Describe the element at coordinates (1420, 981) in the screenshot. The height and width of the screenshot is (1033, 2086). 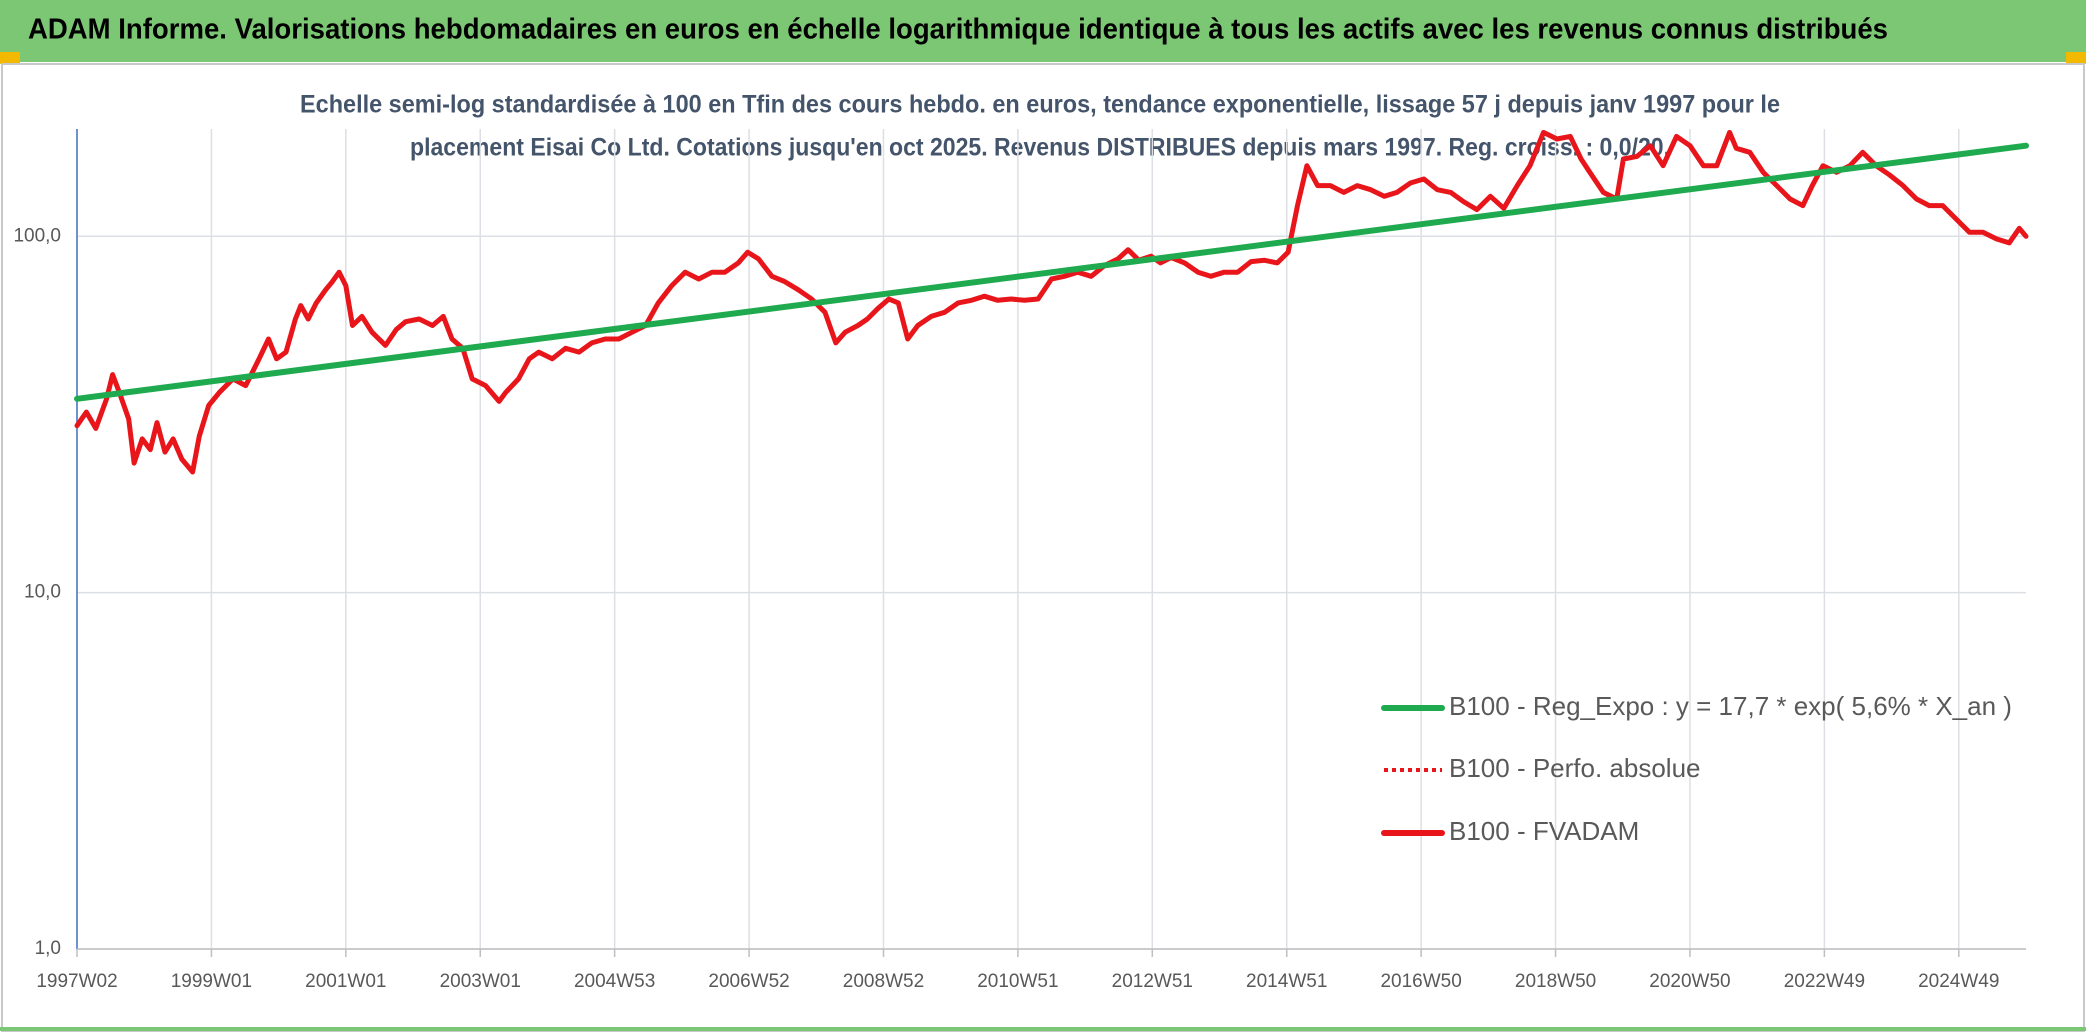
I see `x-tick-label: 2016W50` at that location.